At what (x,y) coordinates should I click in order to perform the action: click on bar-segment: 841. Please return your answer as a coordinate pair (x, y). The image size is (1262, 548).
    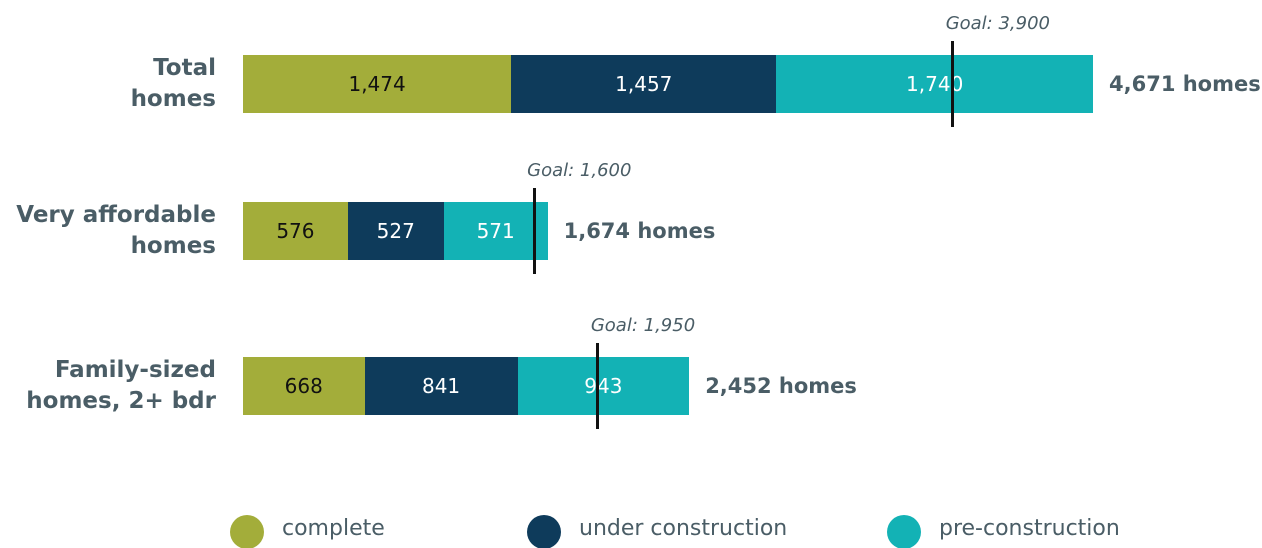
    Looking at the image, I should click on (441, 386).